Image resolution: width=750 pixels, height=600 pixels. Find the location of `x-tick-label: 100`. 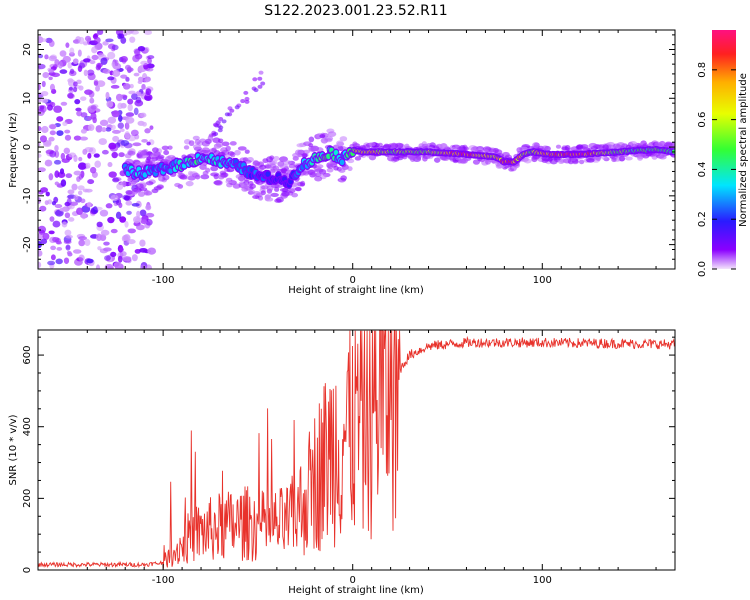

x-tick-label: 100 is located at coordinates (542, 280).